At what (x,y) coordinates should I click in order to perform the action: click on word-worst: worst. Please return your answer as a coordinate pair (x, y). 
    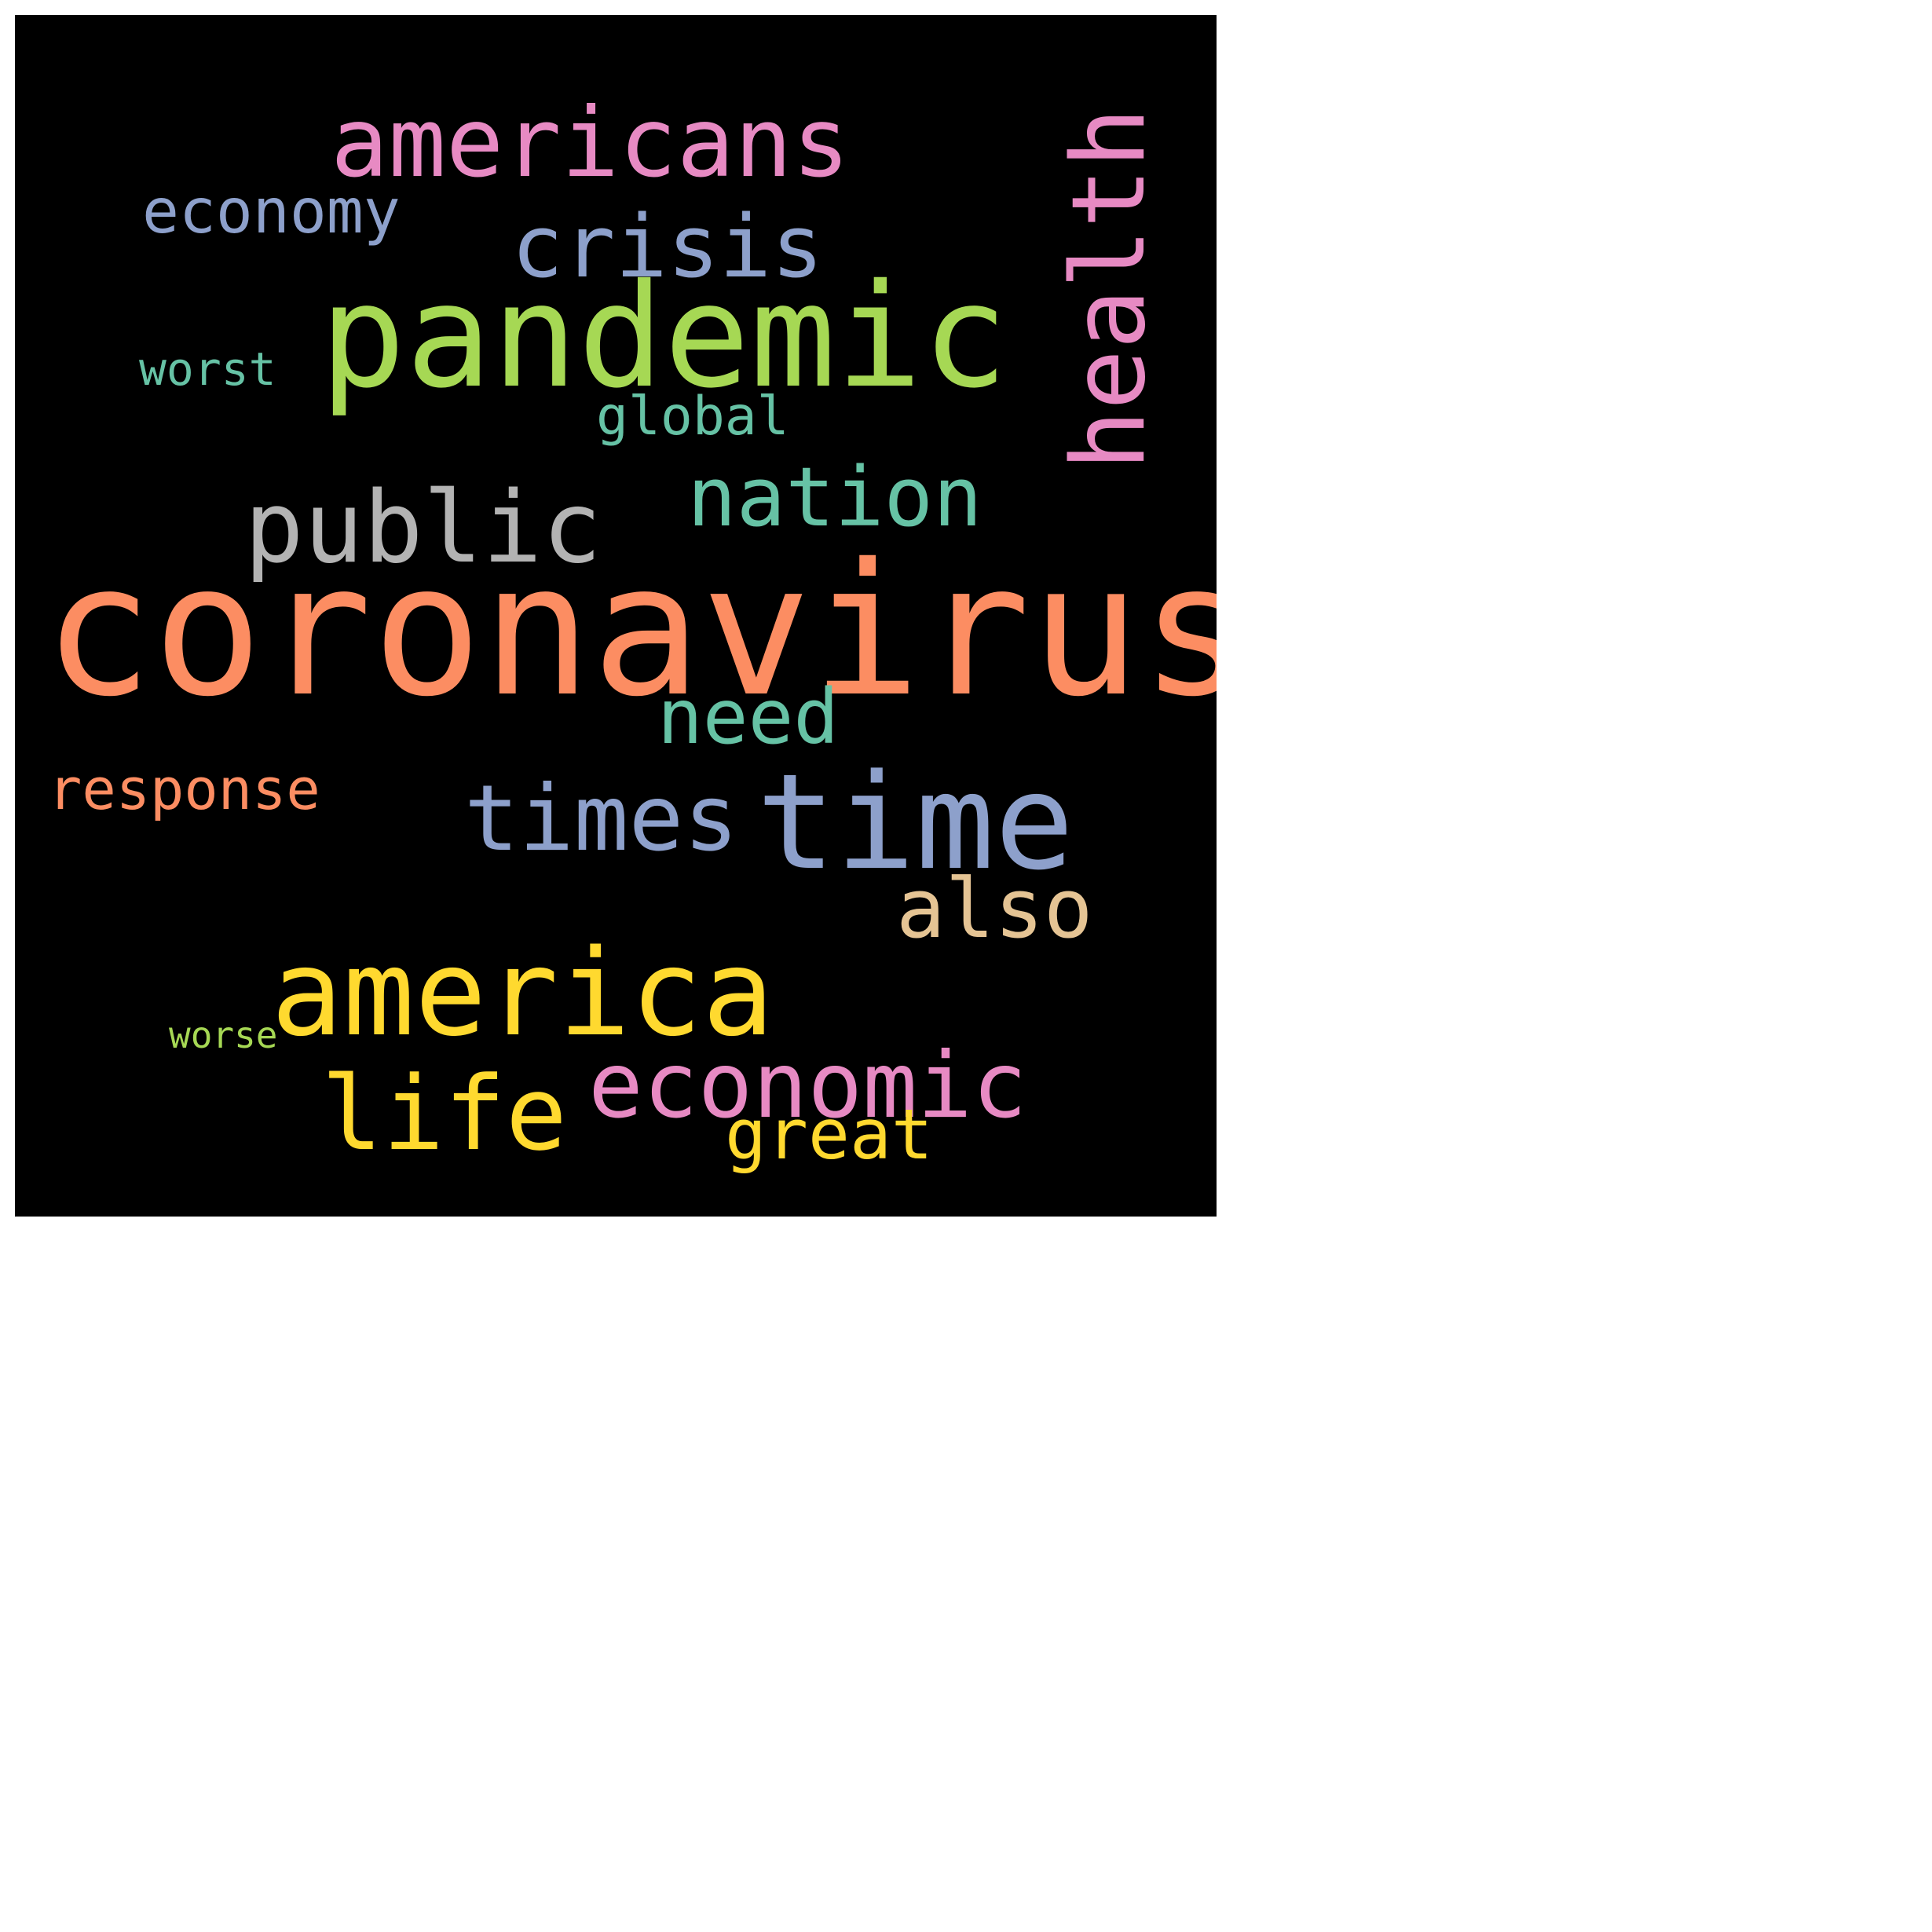
    Looking at the image, I should click on (207, 369).